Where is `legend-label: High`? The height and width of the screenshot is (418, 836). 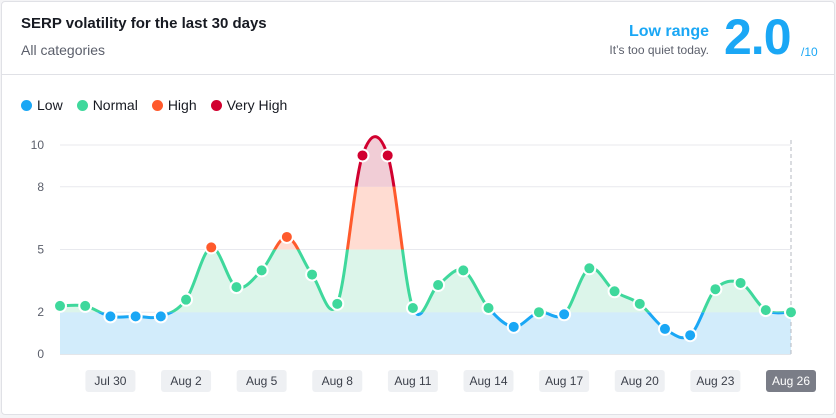
legend-label: High is located at coordinates (182, 105).